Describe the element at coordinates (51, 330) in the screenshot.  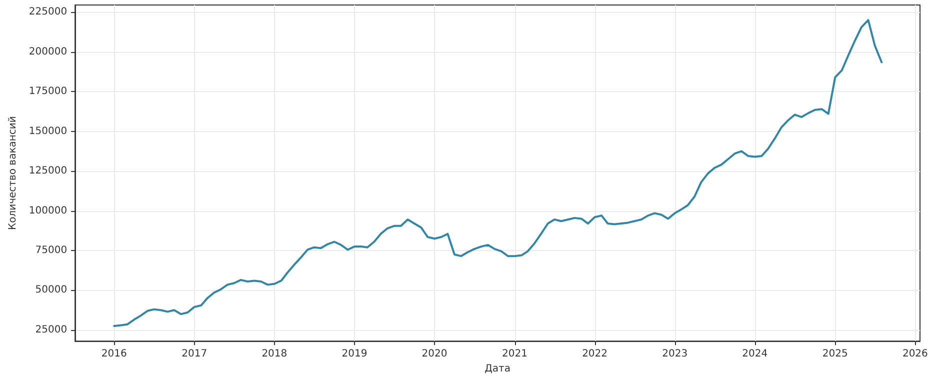
I see `y-tick-label: 25000` at that location.